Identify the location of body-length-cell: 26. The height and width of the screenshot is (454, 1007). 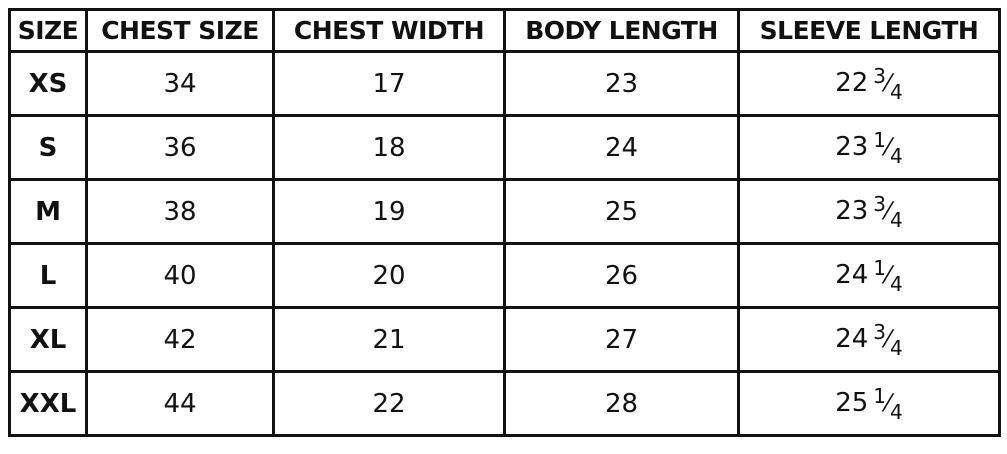
(621, 275).